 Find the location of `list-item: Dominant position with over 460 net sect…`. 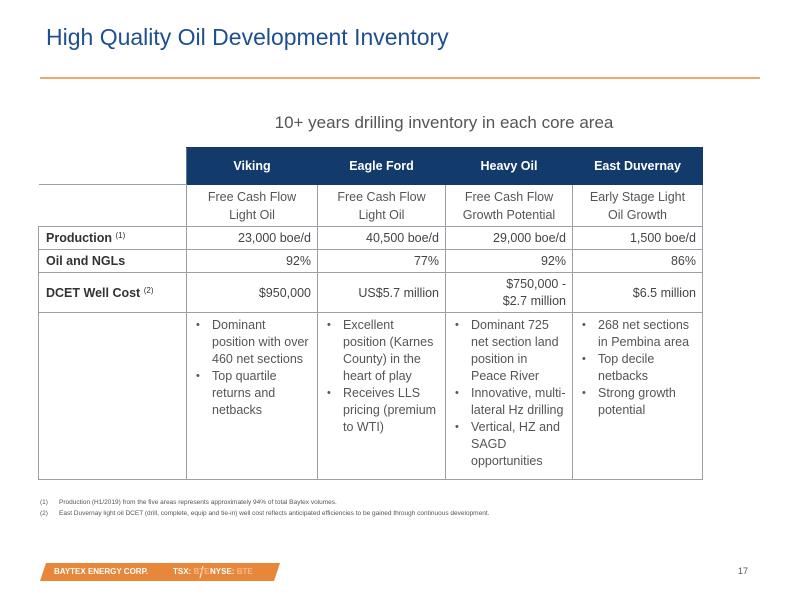

list-item: Dominant position with over 460 net sect… is located at coordinates (253, 342).